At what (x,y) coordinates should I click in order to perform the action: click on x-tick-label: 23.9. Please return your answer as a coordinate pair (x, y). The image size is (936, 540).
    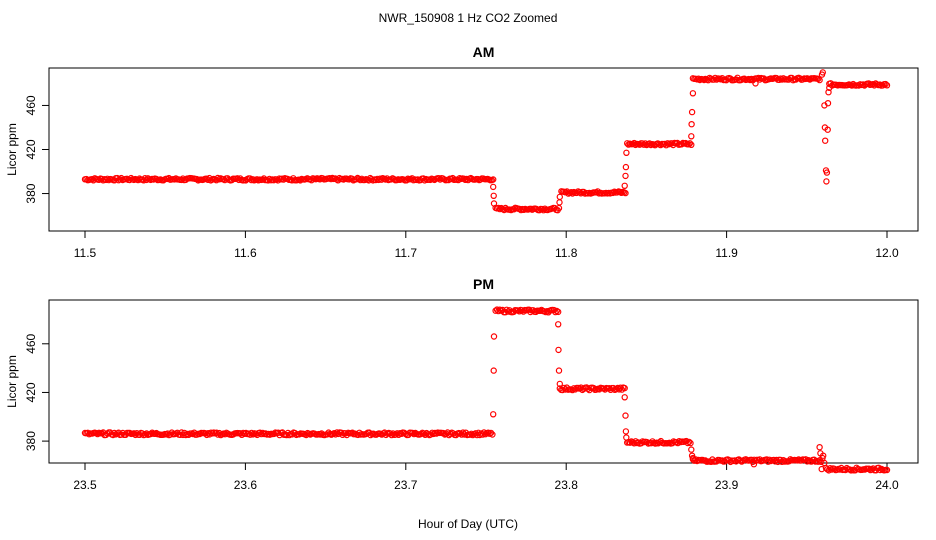
    Looking at the image, I should click on (727, 485).